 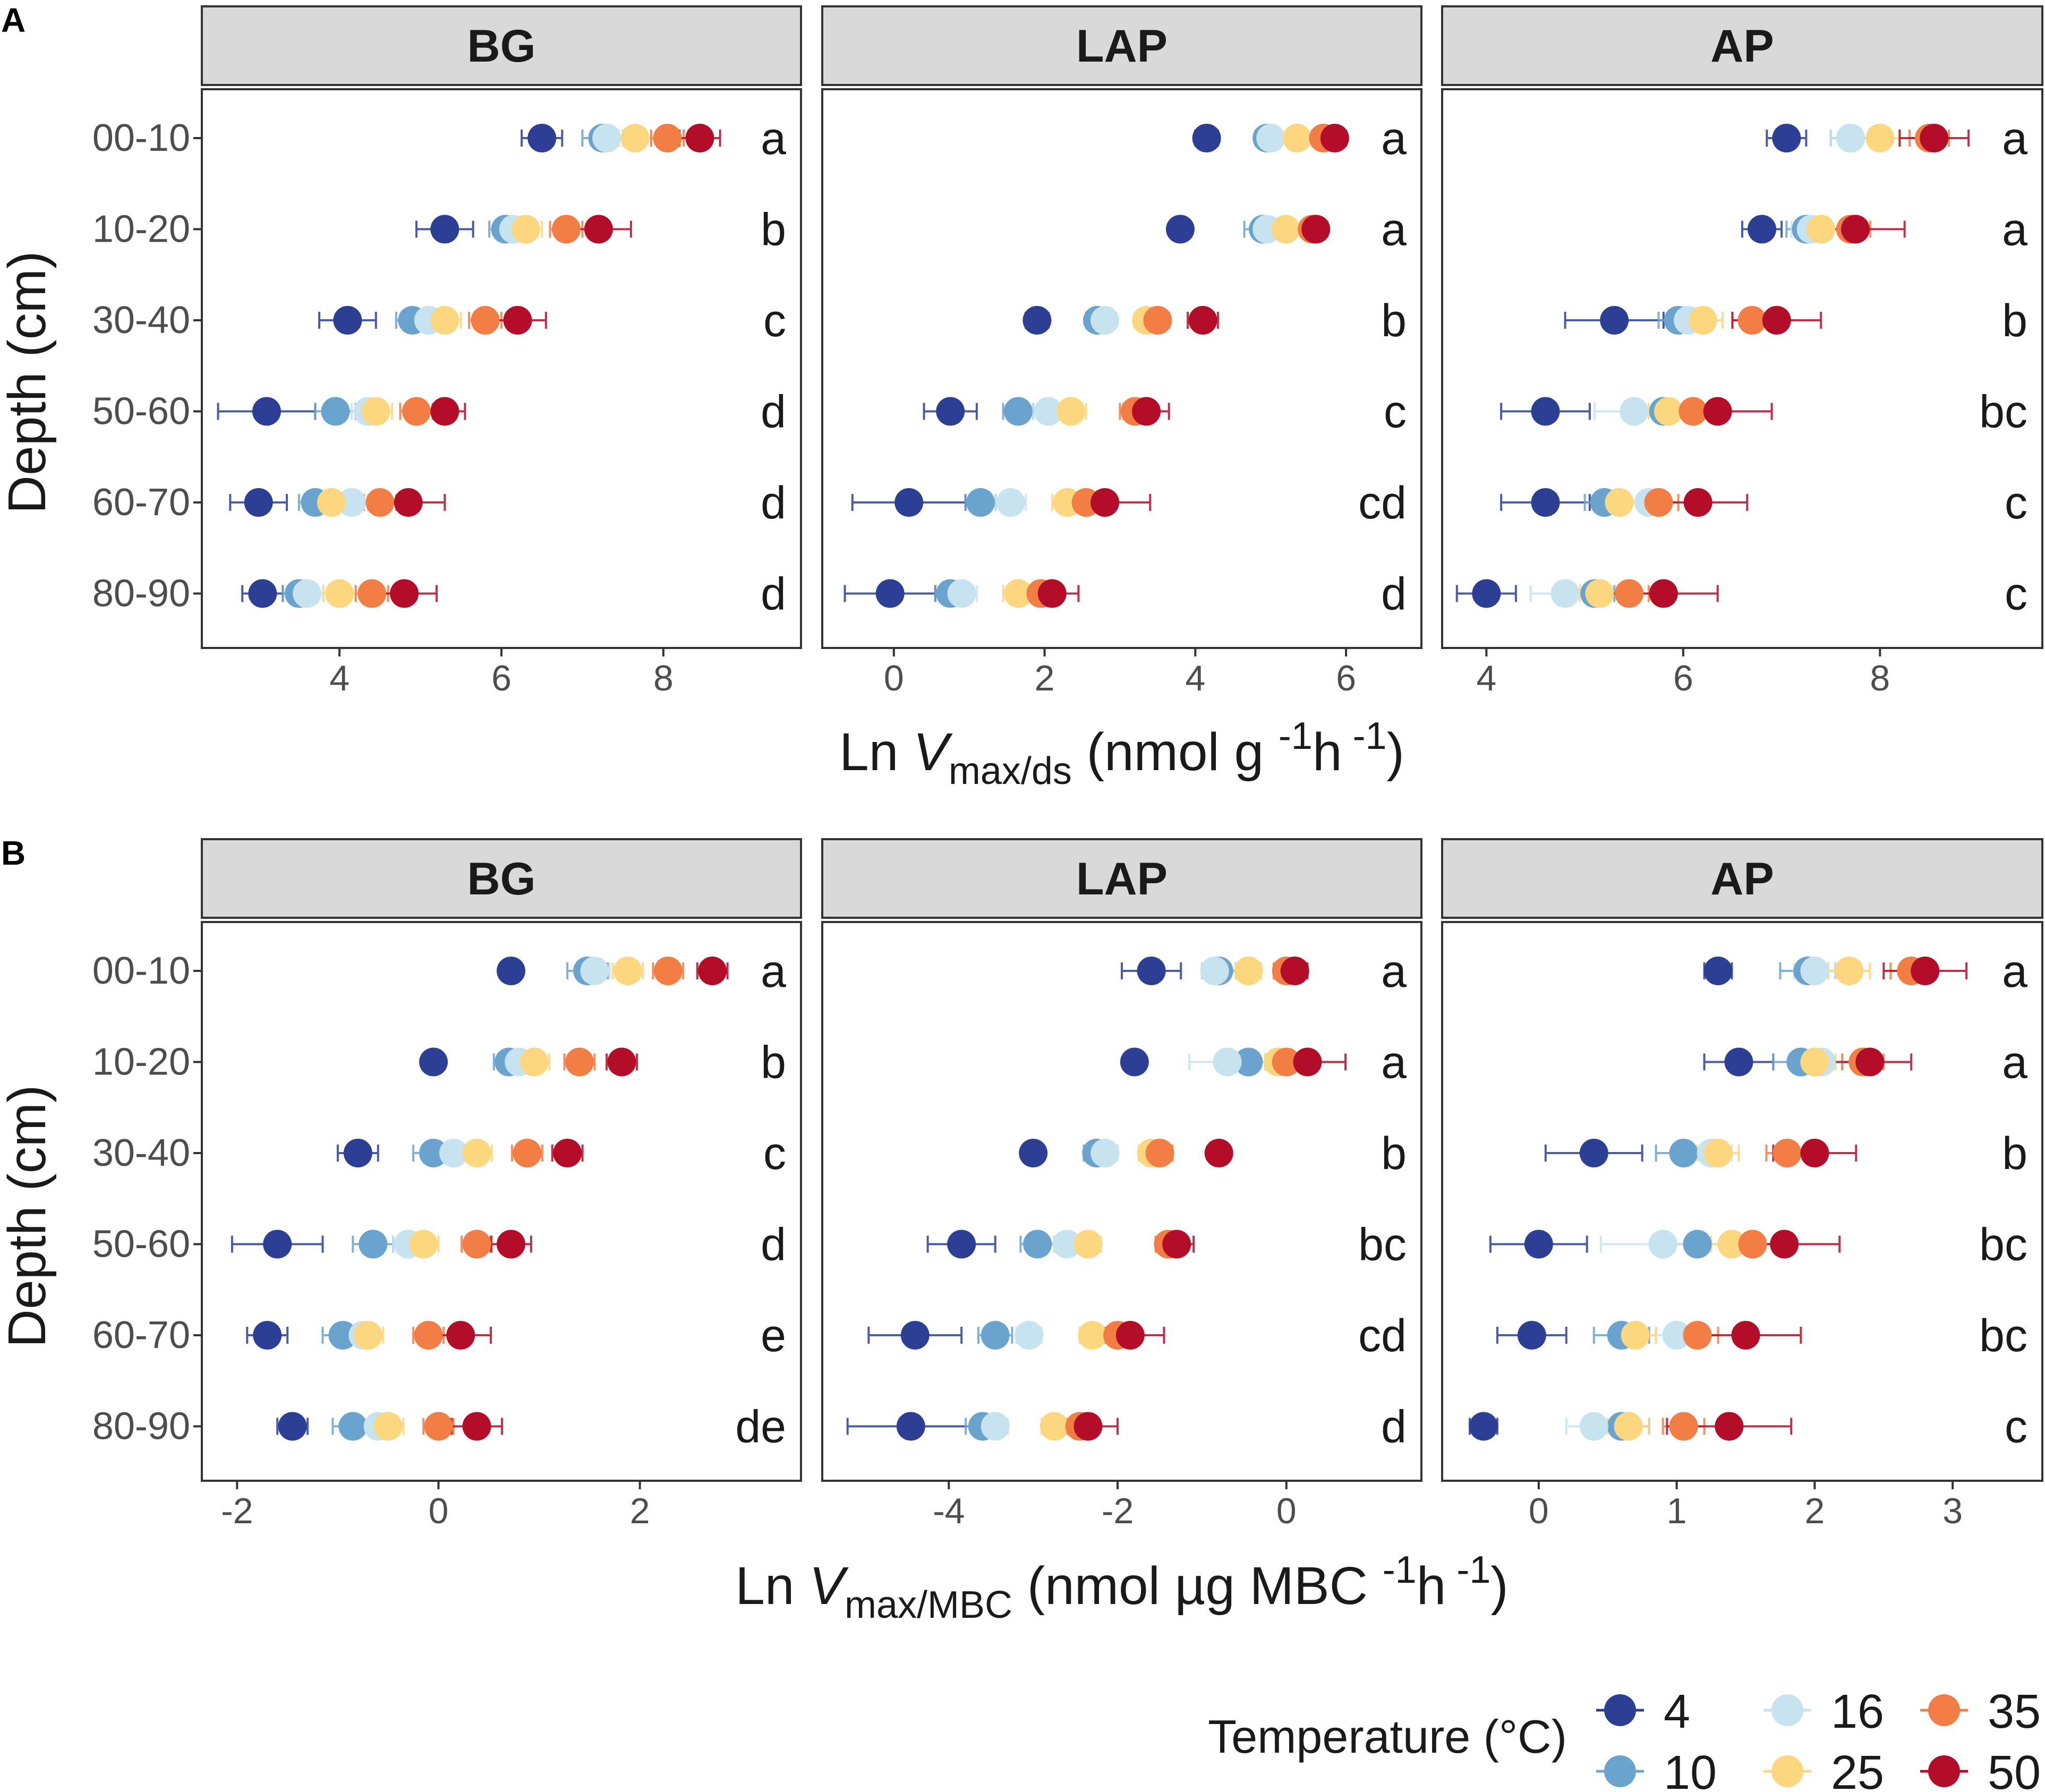 What do you see at coordinates (1643, 1711) in the screenshot?
I see `legend-item-4c: 4` at bounding box center [1643, 1711].